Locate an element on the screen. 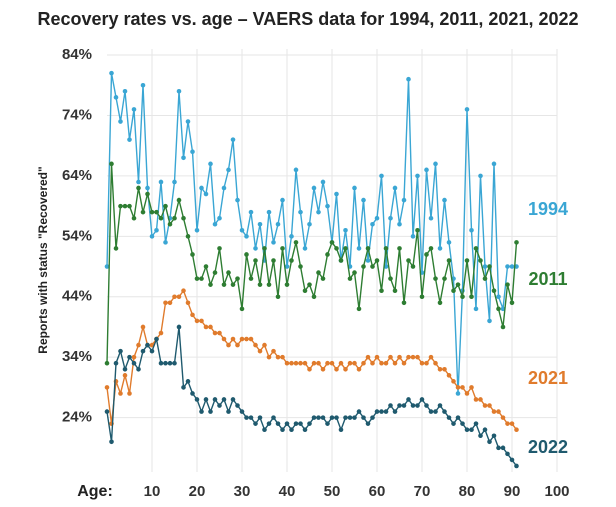 This screenshot has width=616, height=507. y-tick-label: 54% is located at coordinates (77, 235).